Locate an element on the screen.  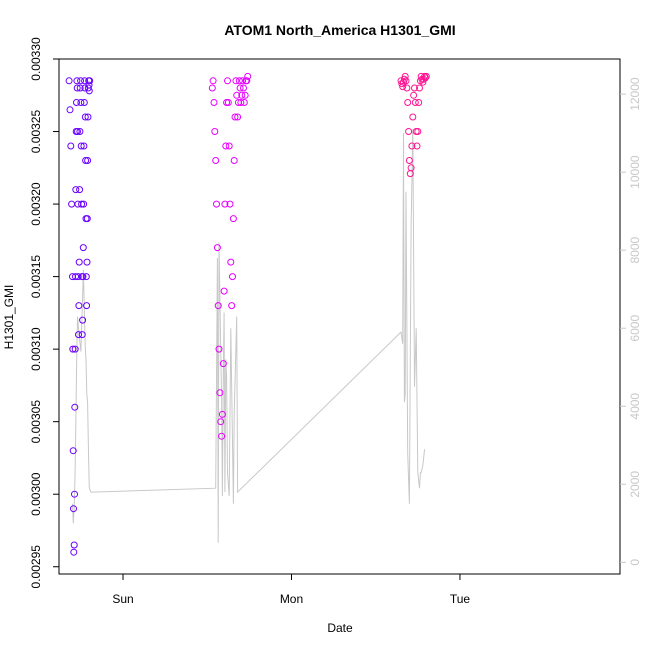
x-tick-label: Mon is located at coordinates (291, 599).